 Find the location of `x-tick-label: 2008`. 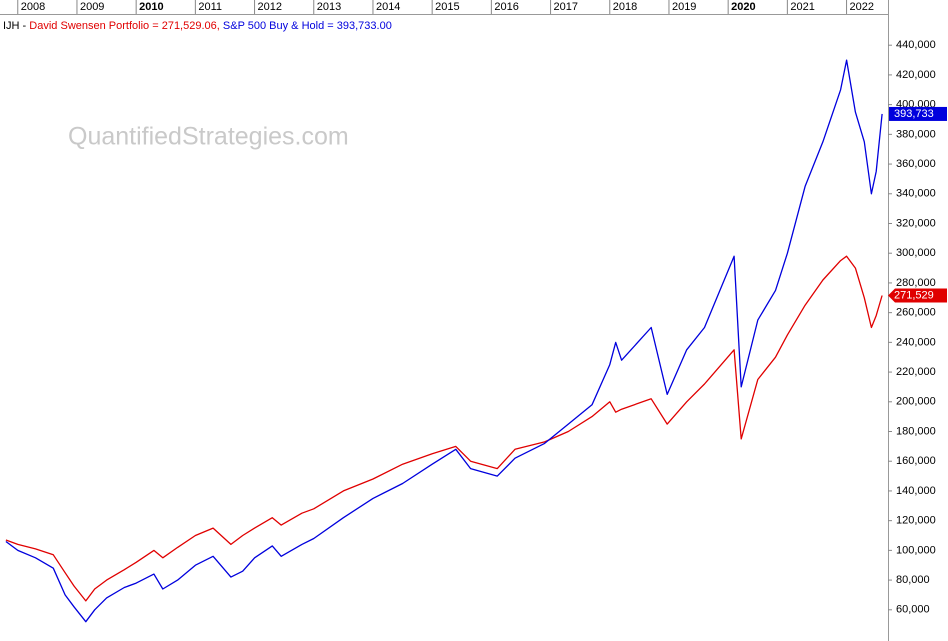

x-tick-label: 2008 is located at coordinates (33, 7).